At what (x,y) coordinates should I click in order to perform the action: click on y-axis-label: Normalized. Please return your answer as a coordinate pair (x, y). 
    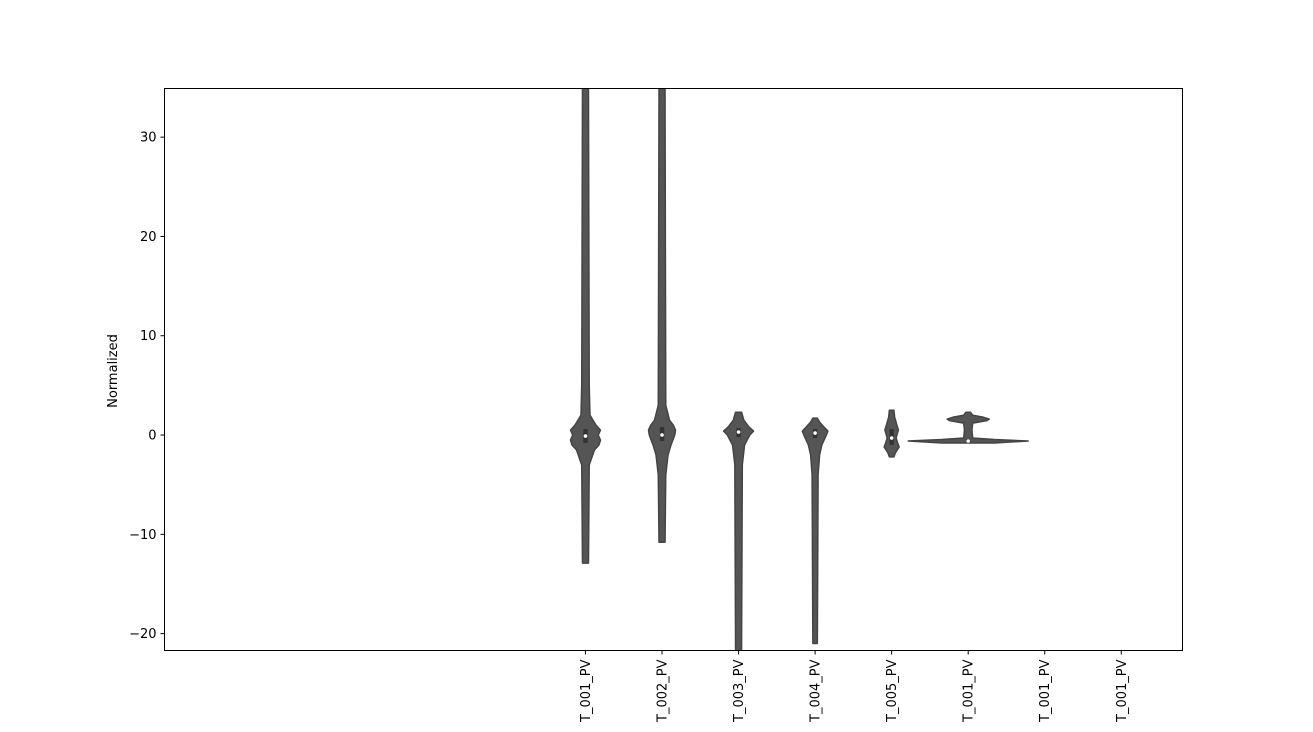
    Looking at the image, I should click on (113, 371).